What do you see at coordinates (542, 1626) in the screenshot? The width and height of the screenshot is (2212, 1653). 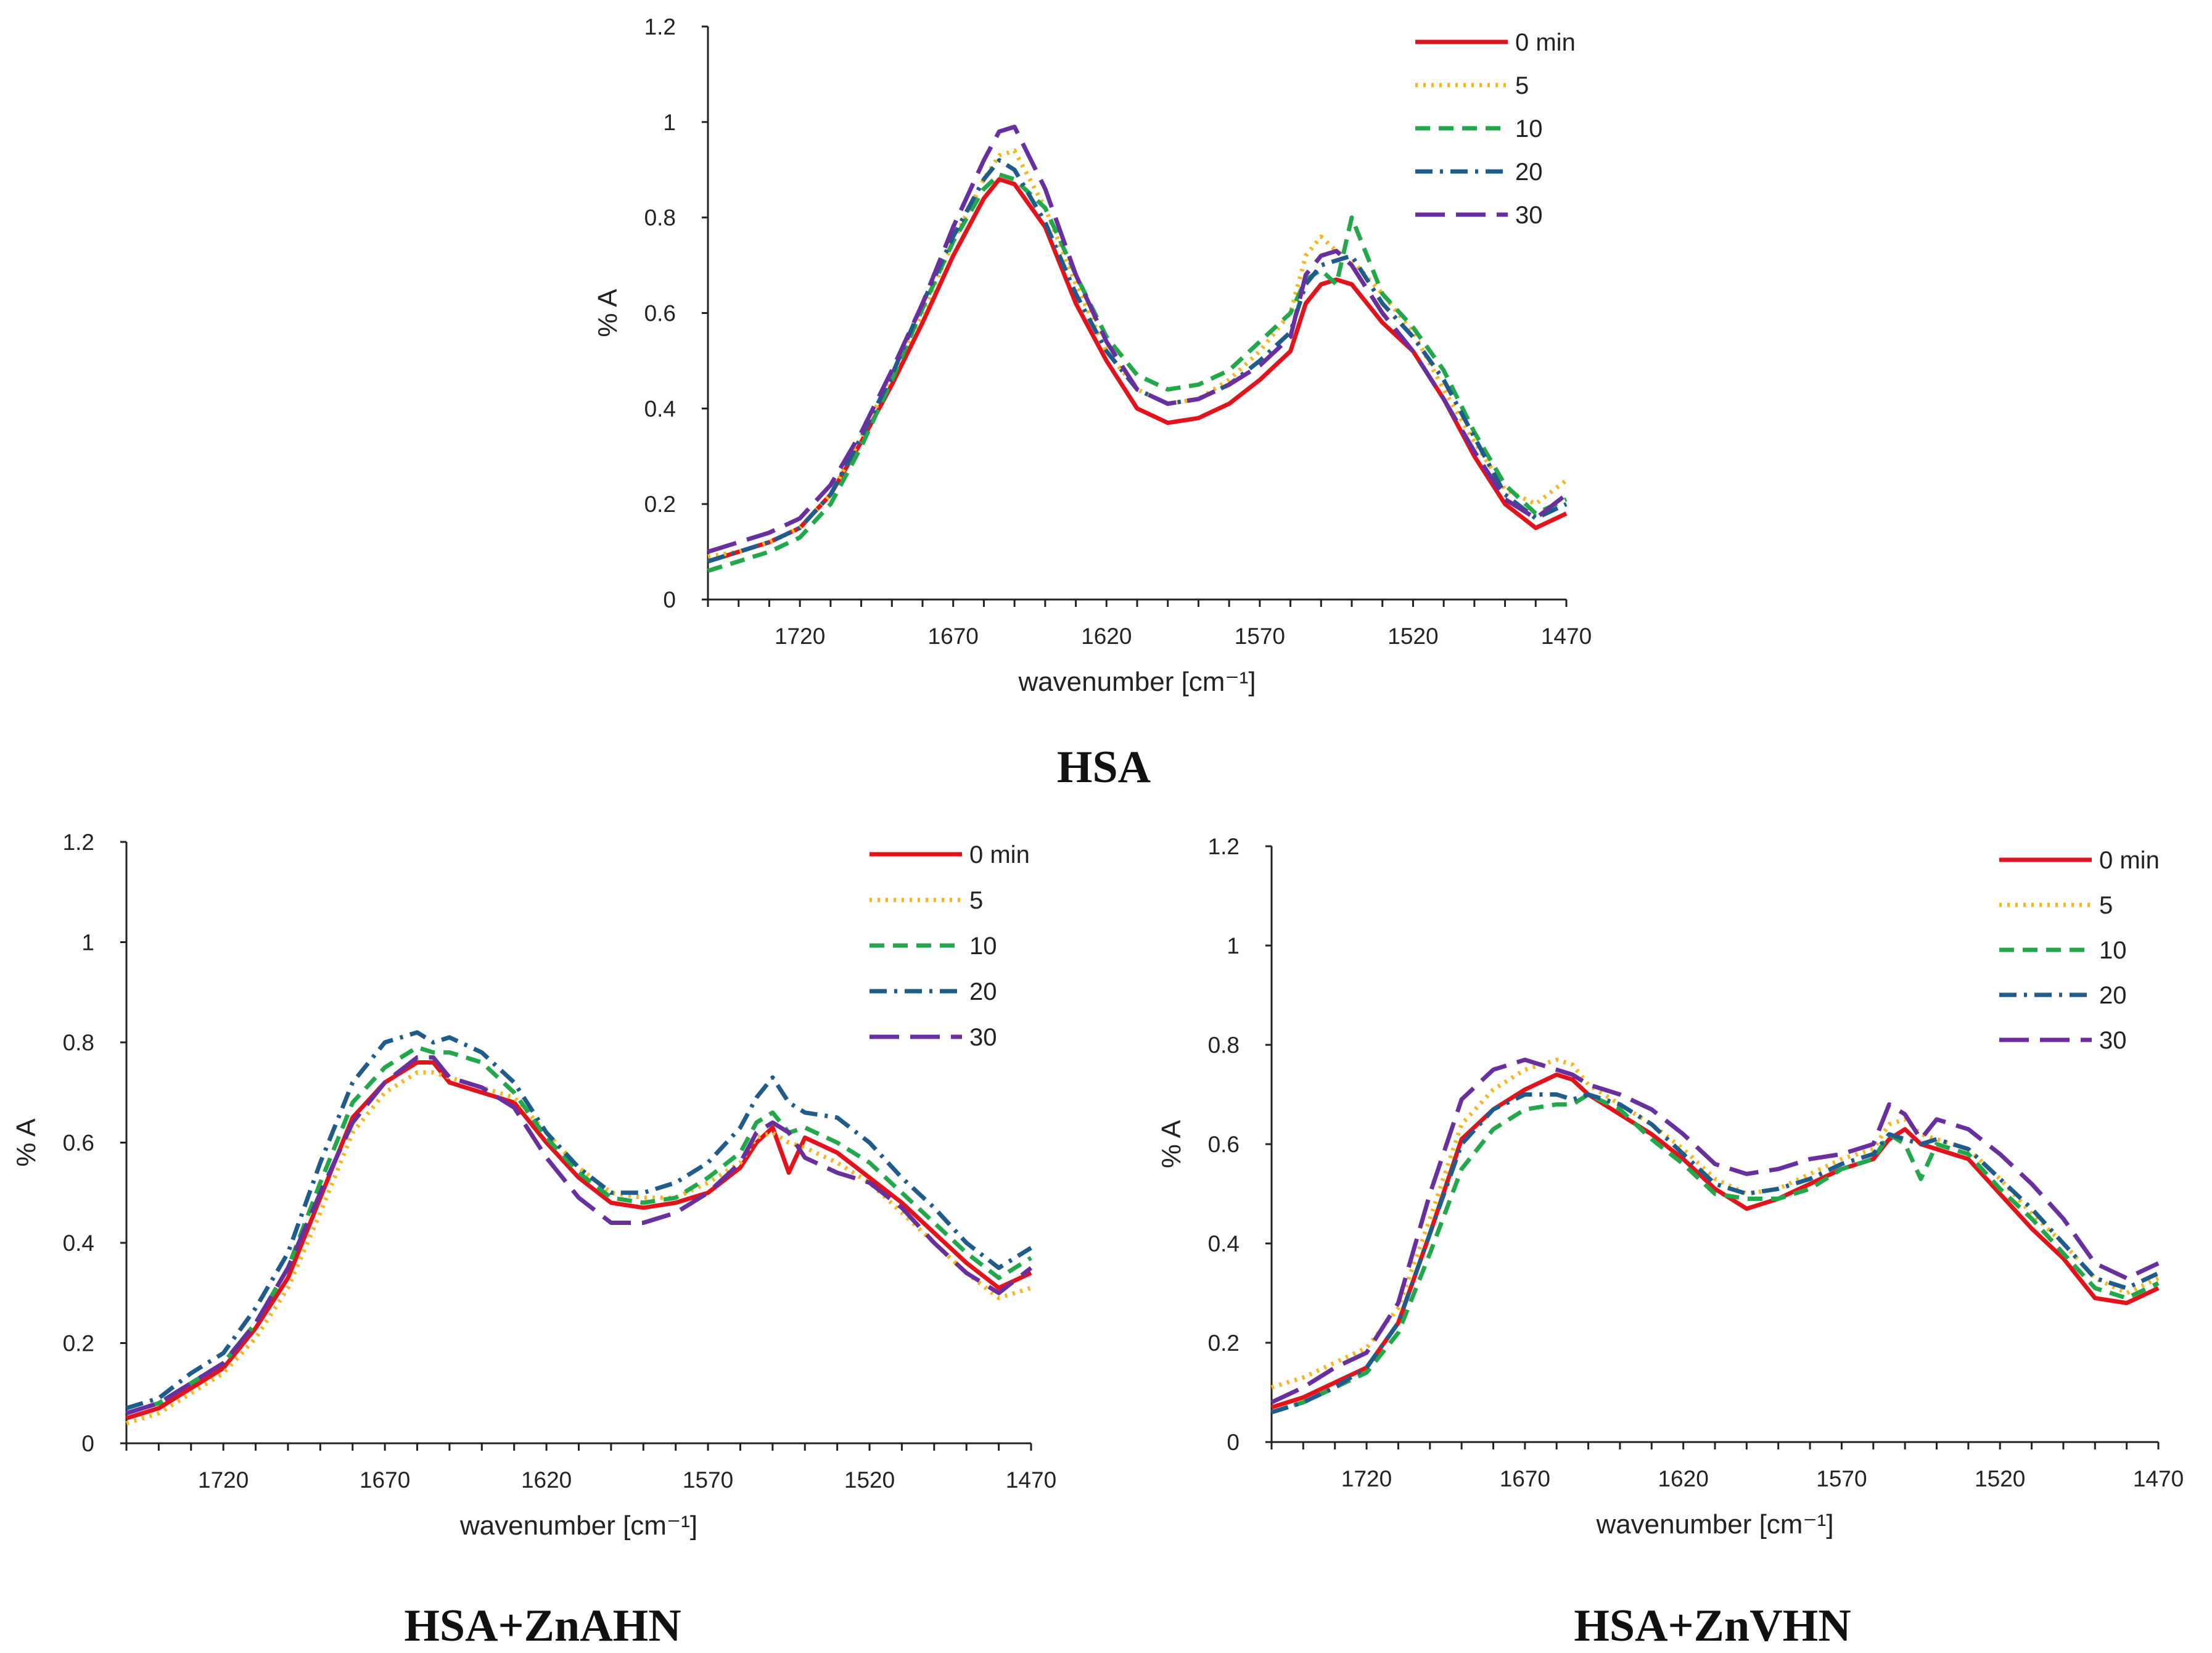 I see `panel-caption: HSA+ZnAHN` at bounding box center [542, 1626].